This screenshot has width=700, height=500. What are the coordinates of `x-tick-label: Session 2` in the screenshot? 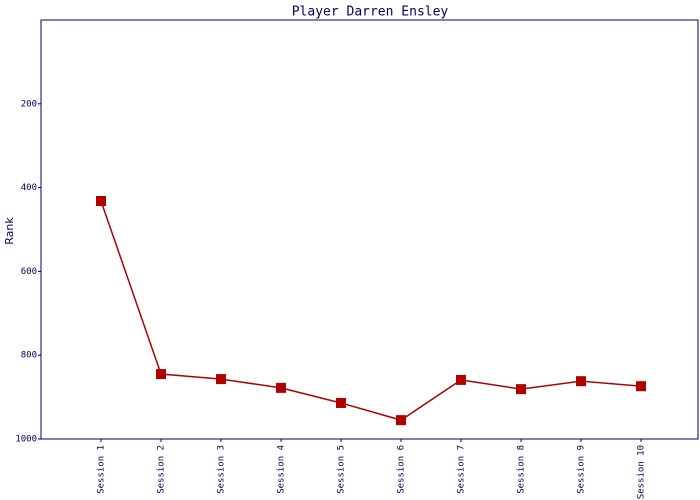 It's located at (162, 469).